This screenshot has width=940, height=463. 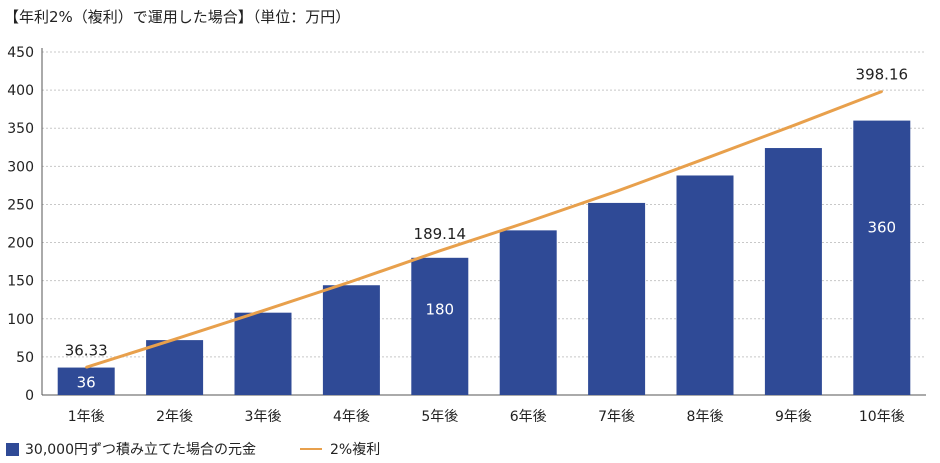 What do you see at coordinates (86, 417) in the screenshot?
I see `x-tick-label: 1年後` at bounding box center [86, 417].